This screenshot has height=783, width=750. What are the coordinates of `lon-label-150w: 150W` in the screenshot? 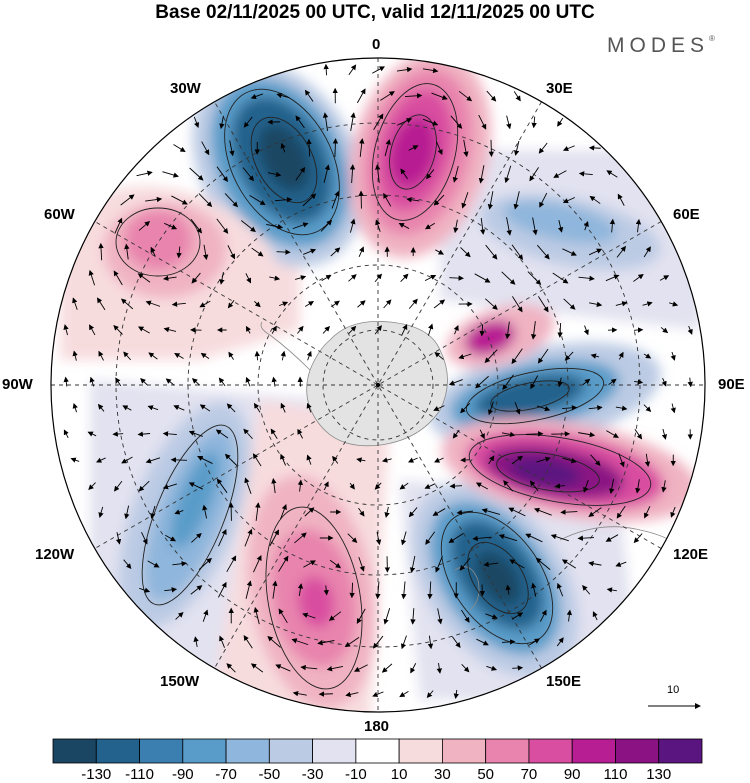 It's located at (180, 681).